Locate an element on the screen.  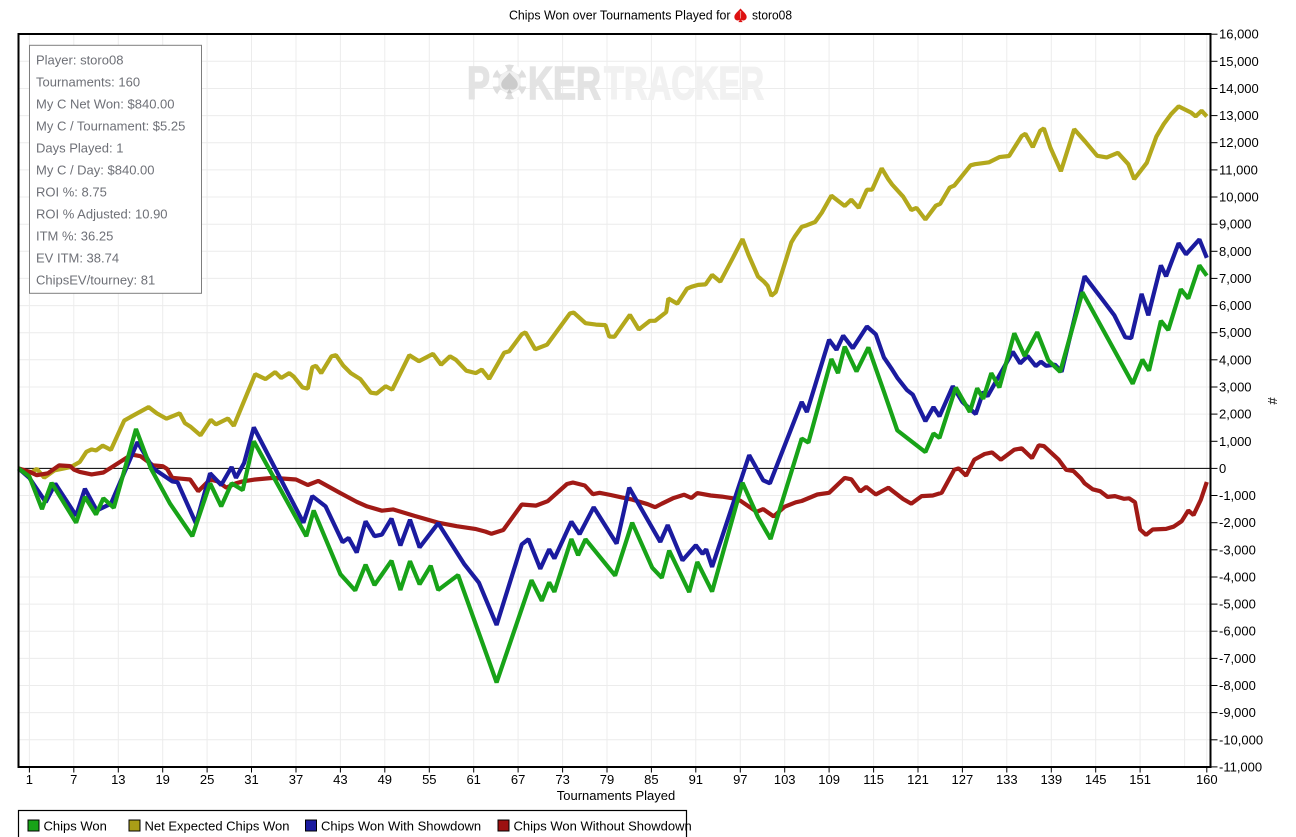
svg-text:Chips Won over Tournaments Pla: Chips Won over Tournaments Played for is located at coordinates (620, 15).